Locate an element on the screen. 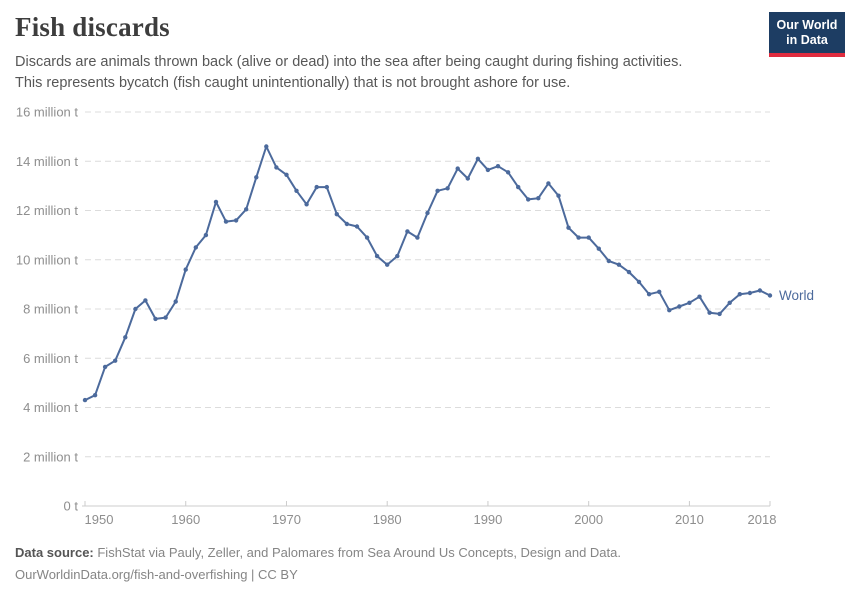  owid-logo: Our World in Data is located at coordinates (807, 34).